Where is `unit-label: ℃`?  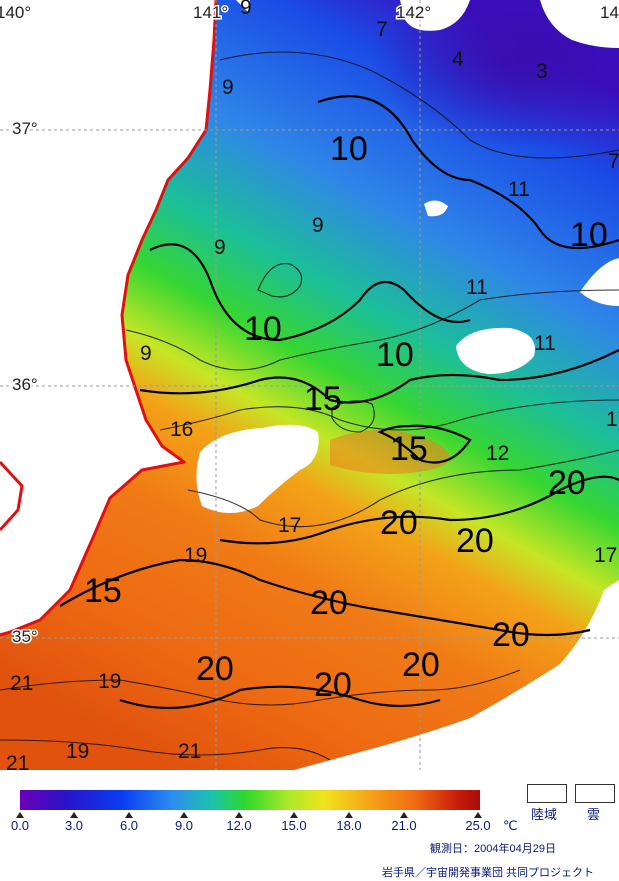 unit-label: ℃ is located at coordinates (510, 825).